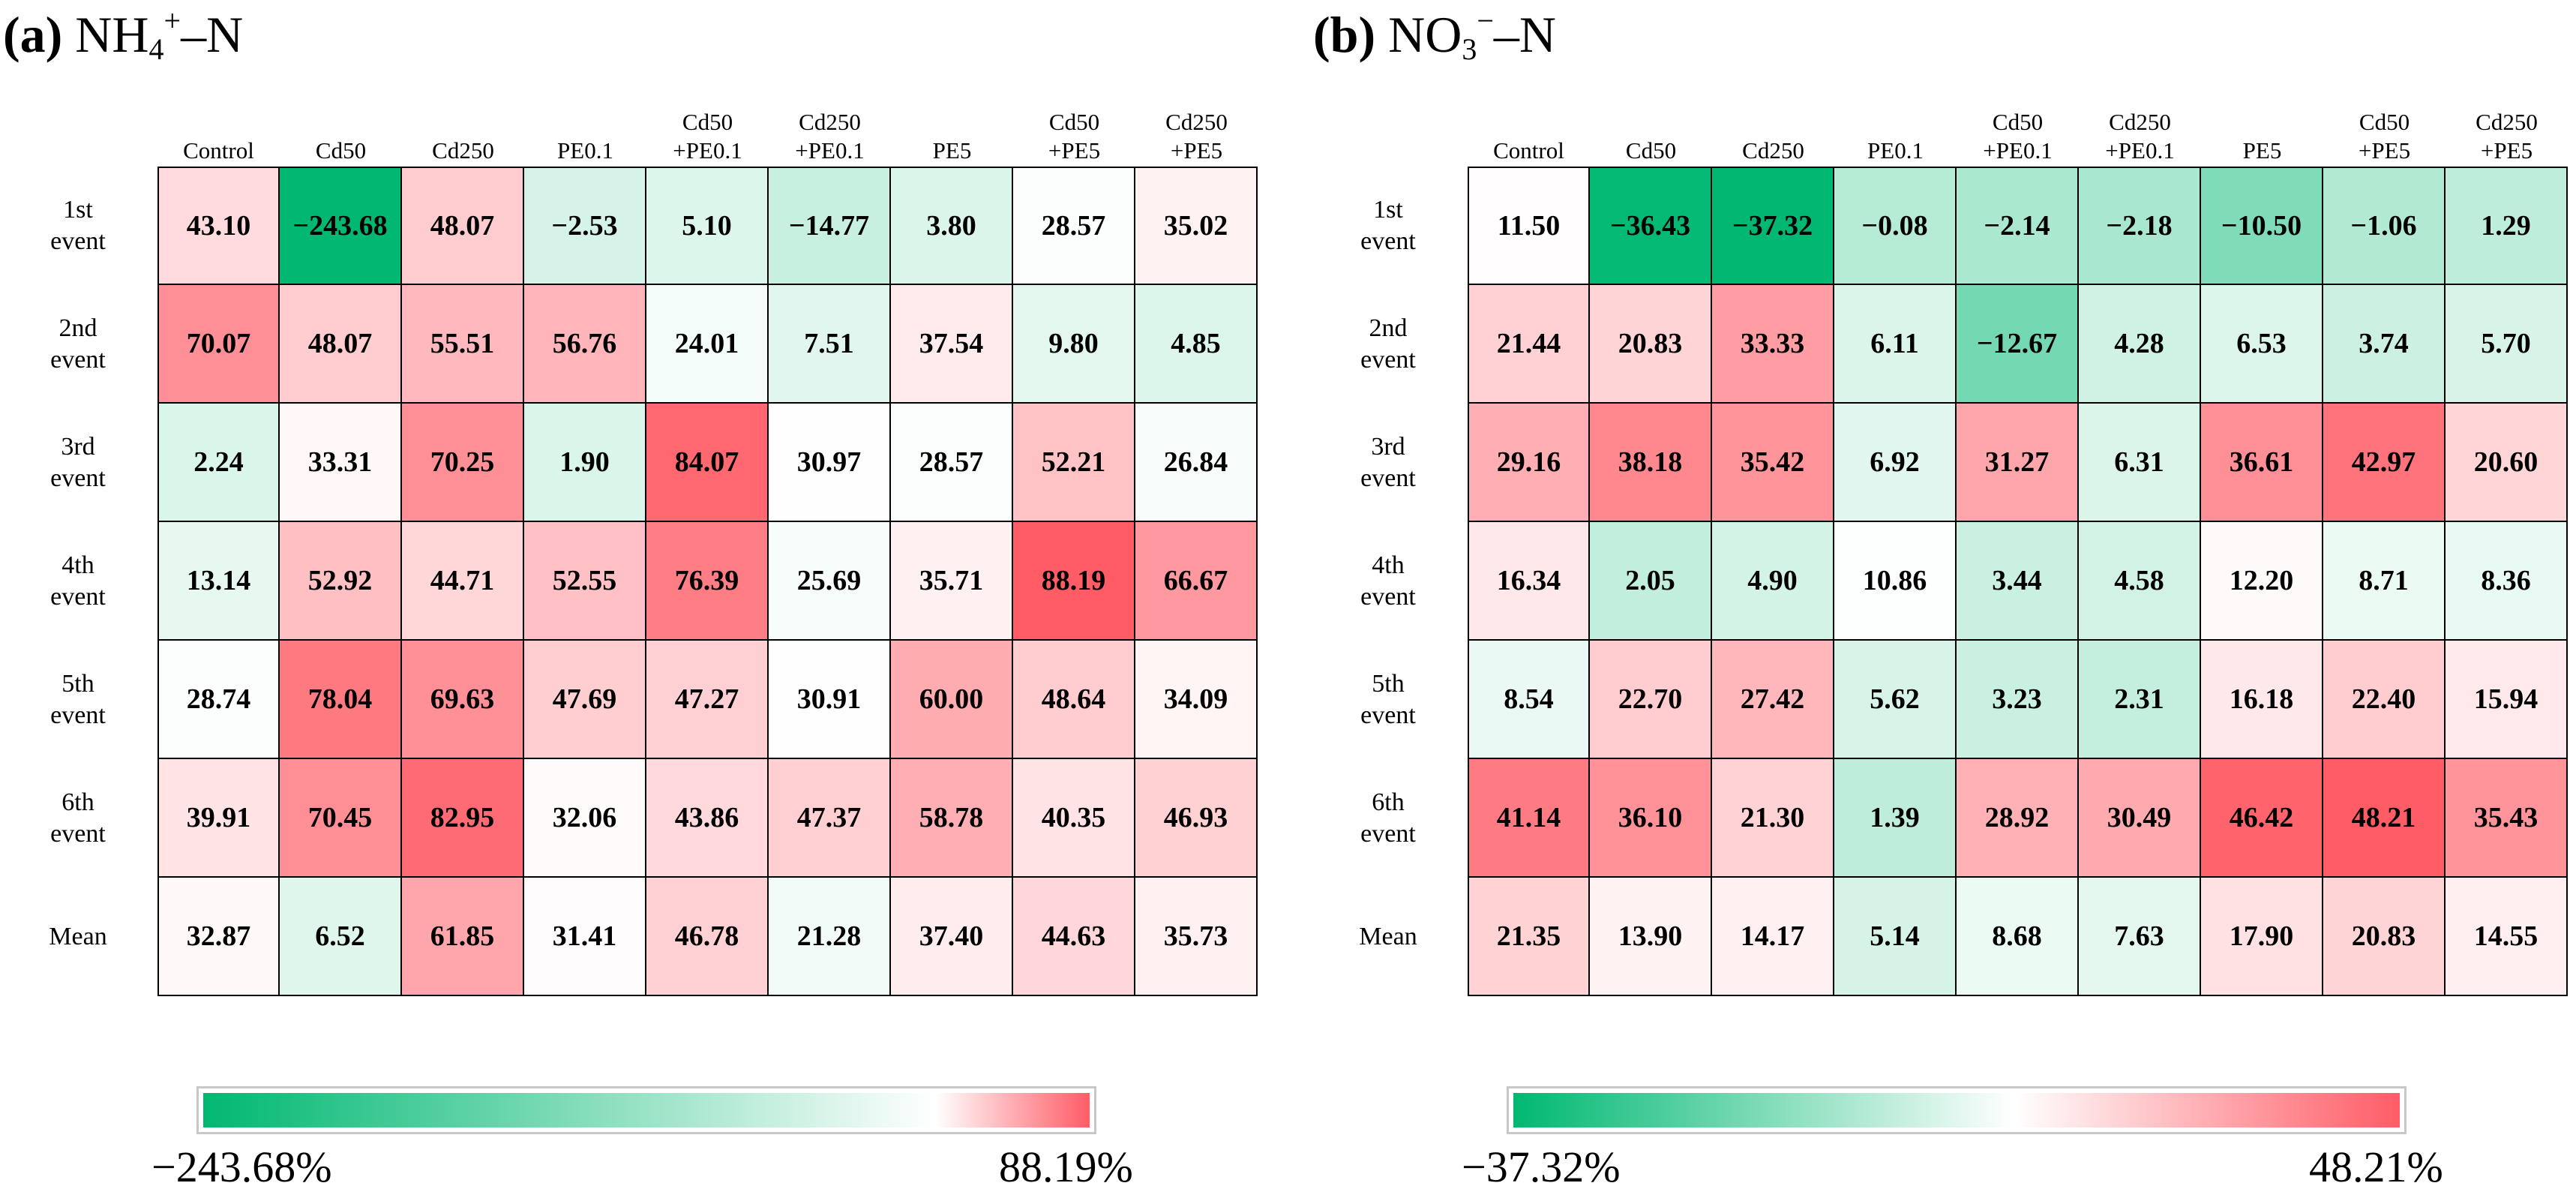  What do you see at coordinates (829, 699) in the screenshot?
I see `heatmap-cell-nh4: 30.91` at bounding box center [829, 699].